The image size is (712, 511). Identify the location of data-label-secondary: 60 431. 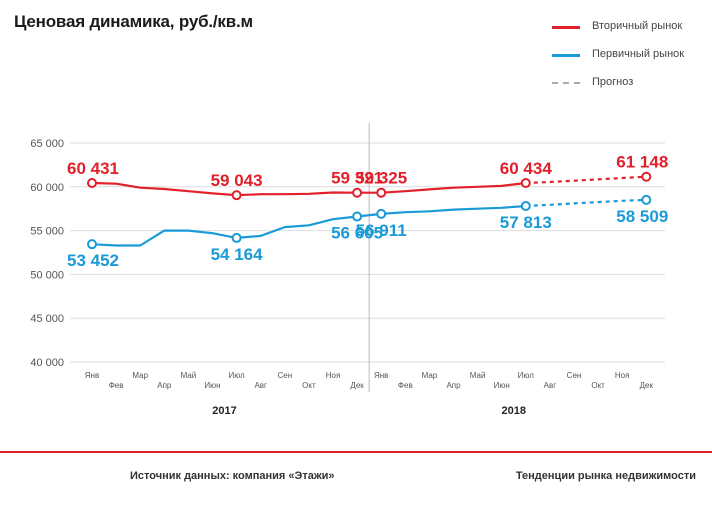
(93, 168).